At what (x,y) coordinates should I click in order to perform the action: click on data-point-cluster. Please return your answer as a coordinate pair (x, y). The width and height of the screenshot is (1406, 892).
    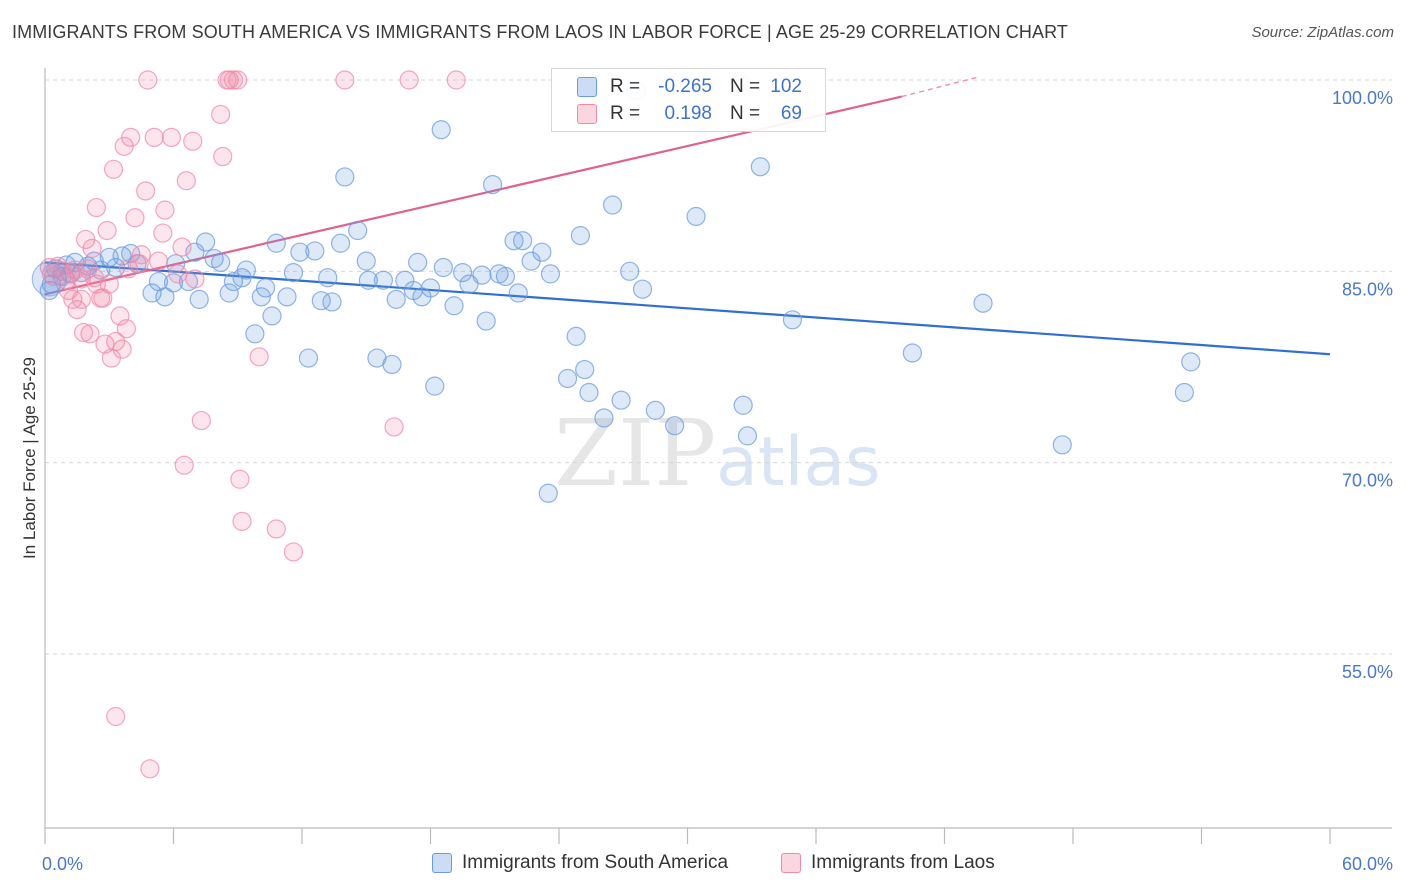
    Looking at the image, I should click on (49, 279).